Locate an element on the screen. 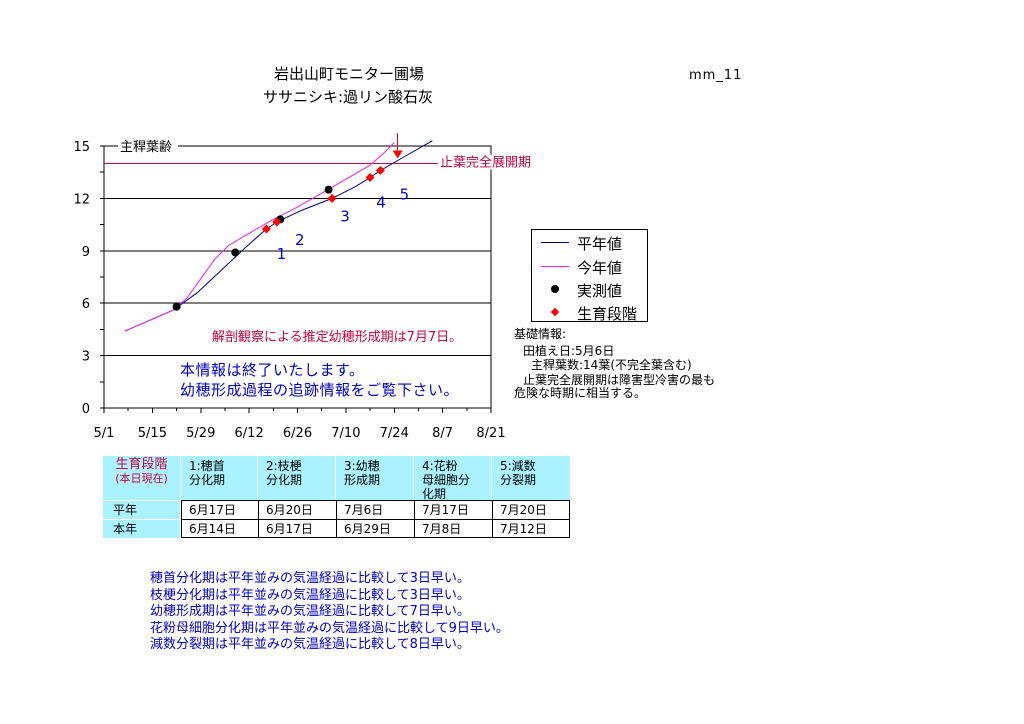  page-title: 岩出山町モニター圃場 is located at coordinates (349, 74).